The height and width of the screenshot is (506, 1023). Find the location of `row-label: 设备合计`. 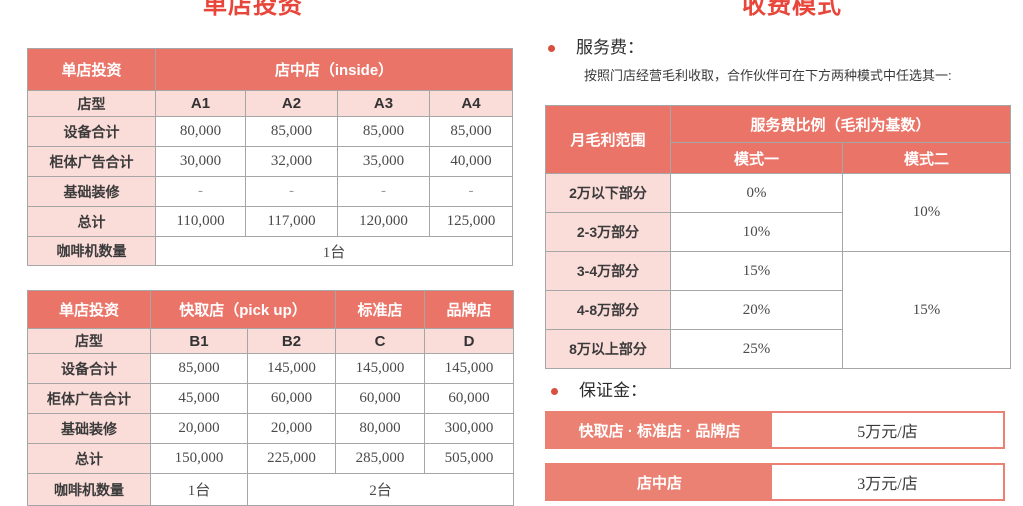

row-label: 设备合计 is located at coordinates (91, 131).